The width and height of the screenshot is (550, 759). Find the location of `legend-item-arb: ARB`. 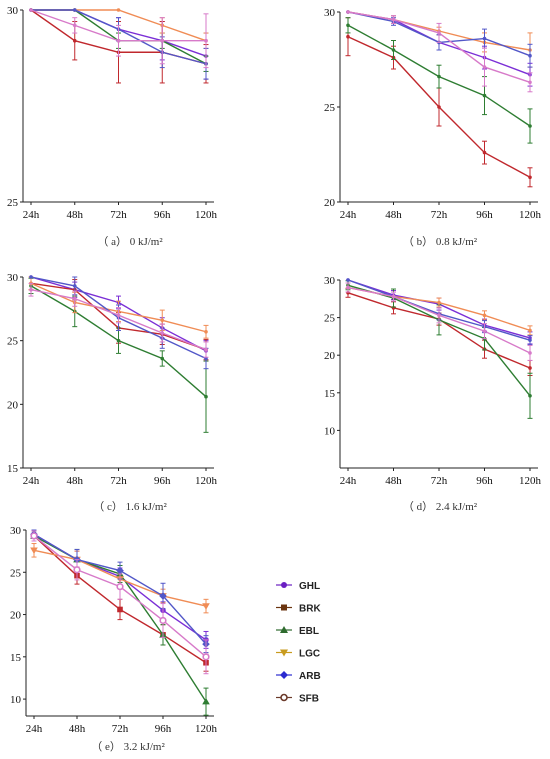

legend-item-arb: ARB is located at coordinates (298, 676).